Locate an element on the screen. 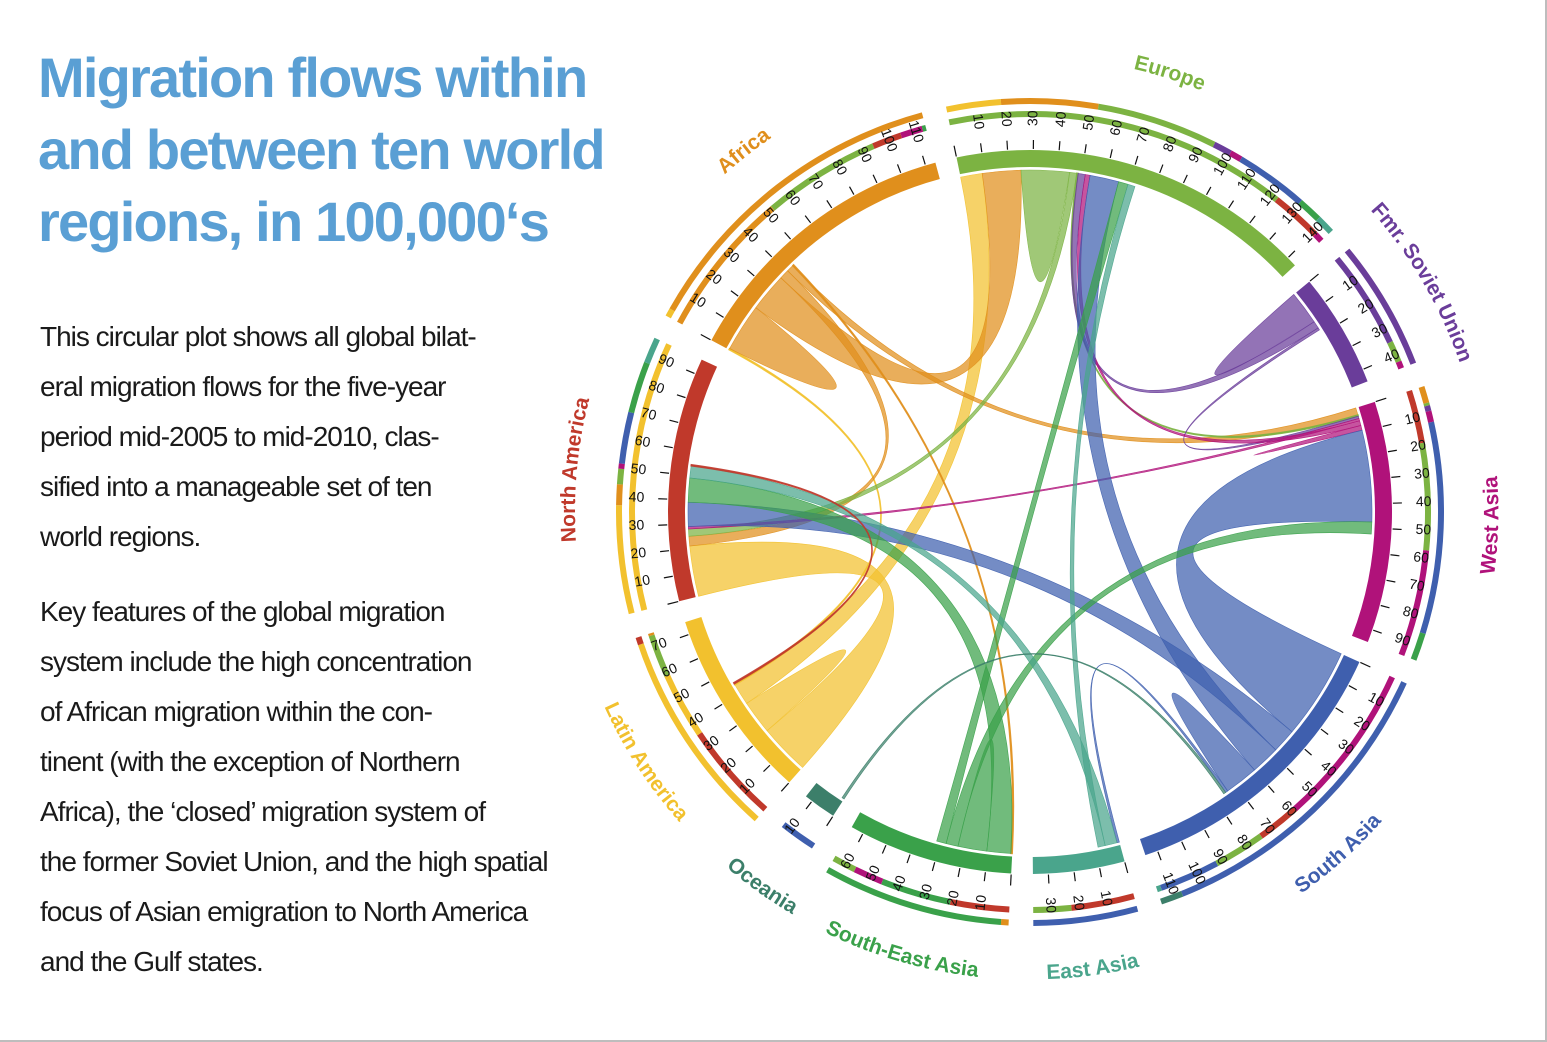 The width and height of the screenshot is (1547, 1042). composition-bar-north-america-out is located at coordinates (650, 477).